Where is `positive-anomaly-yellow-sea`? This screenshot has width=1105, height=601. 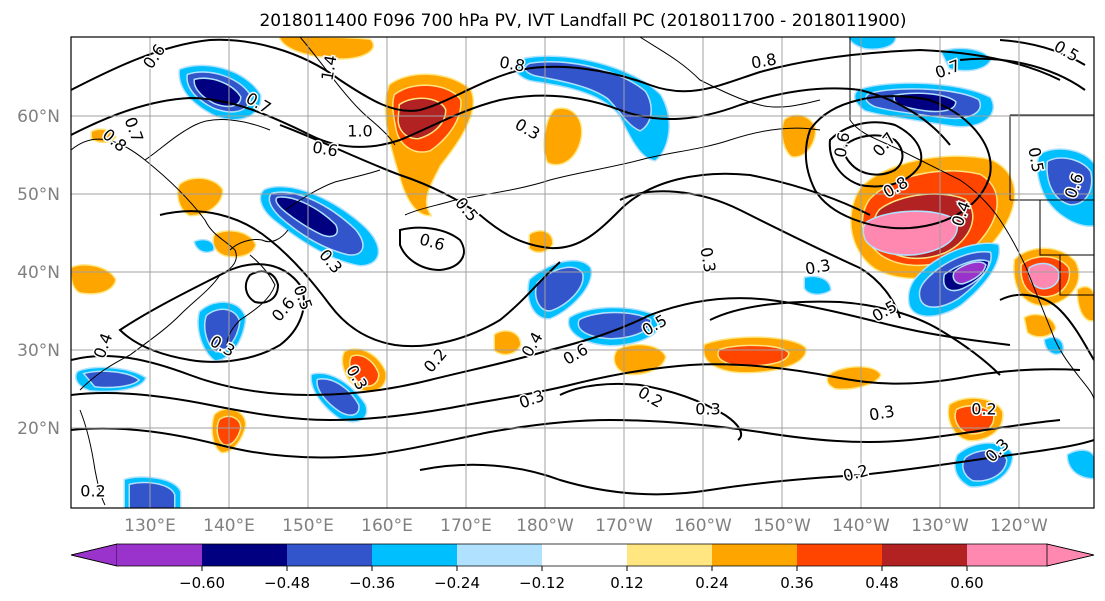 positive-anomaly-yellow-sea is located at coordinates (234, 244).